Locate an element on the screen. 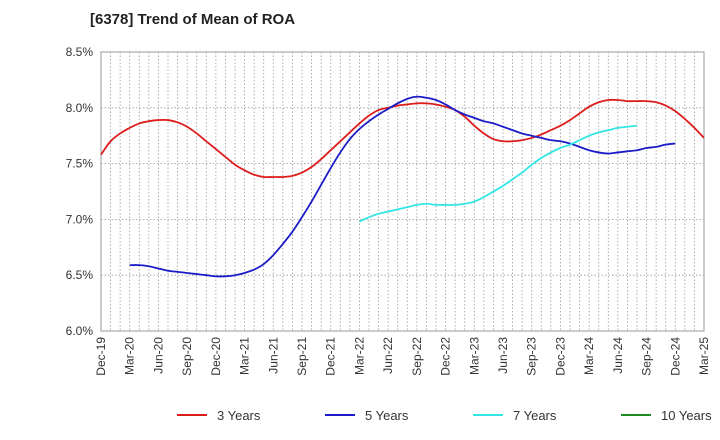 The height and width of the screenshot is (440, 720). x-tick-label: Sep-23 is located at coordinates (532, 356).